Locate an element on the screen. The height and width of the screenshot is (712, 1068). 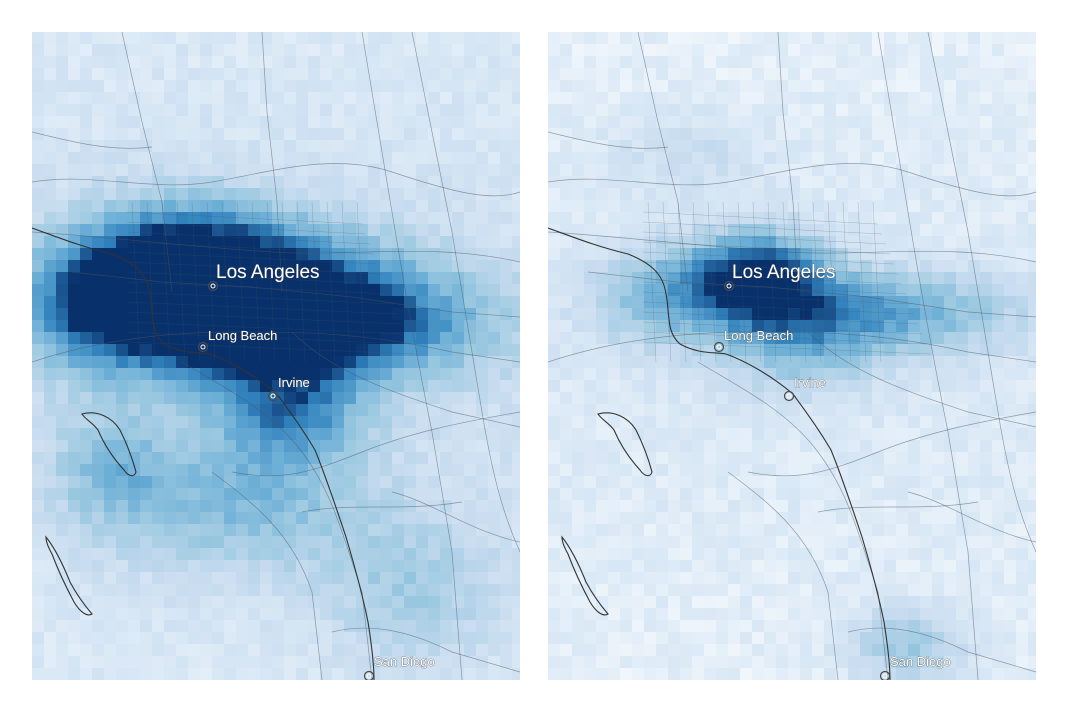
road is located at coordinates (891, 444).